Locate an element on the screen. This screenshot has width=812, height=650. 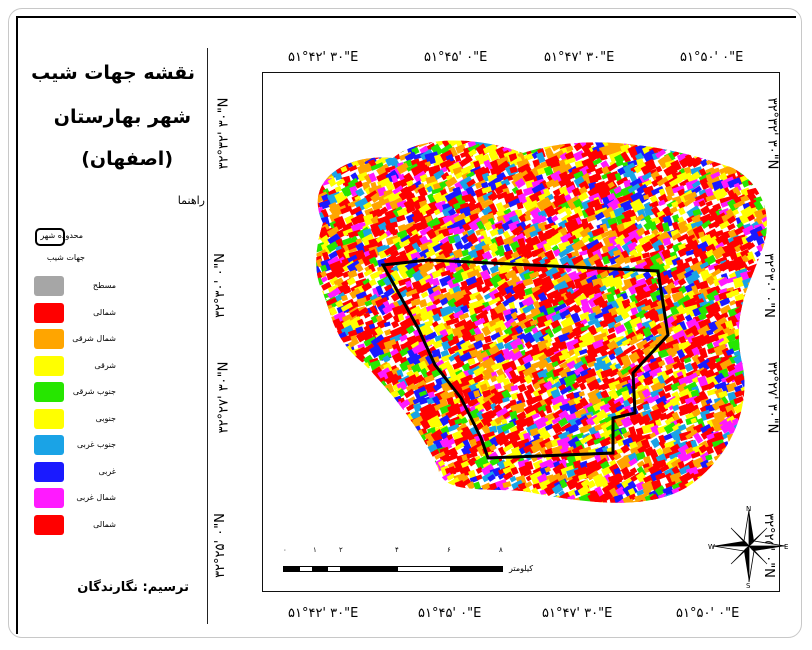
north-letter: N is located at coordinates (748, 509).